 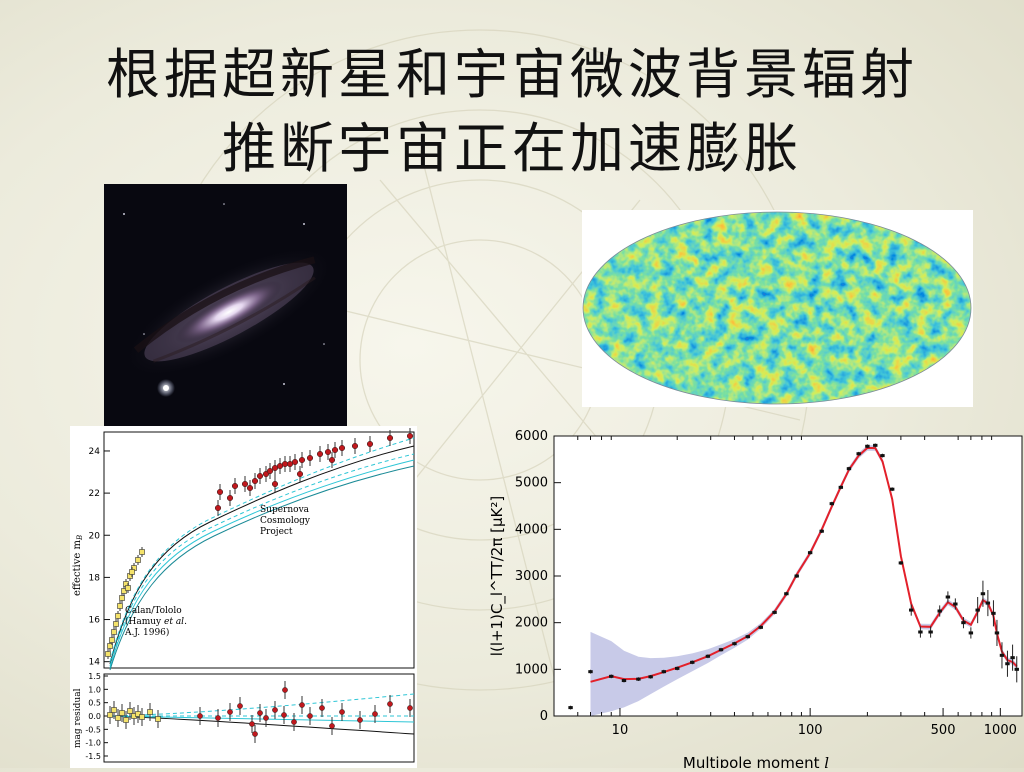 I want to click on label-calan-1: Calan/Tololo, so click(x=153, y=611).